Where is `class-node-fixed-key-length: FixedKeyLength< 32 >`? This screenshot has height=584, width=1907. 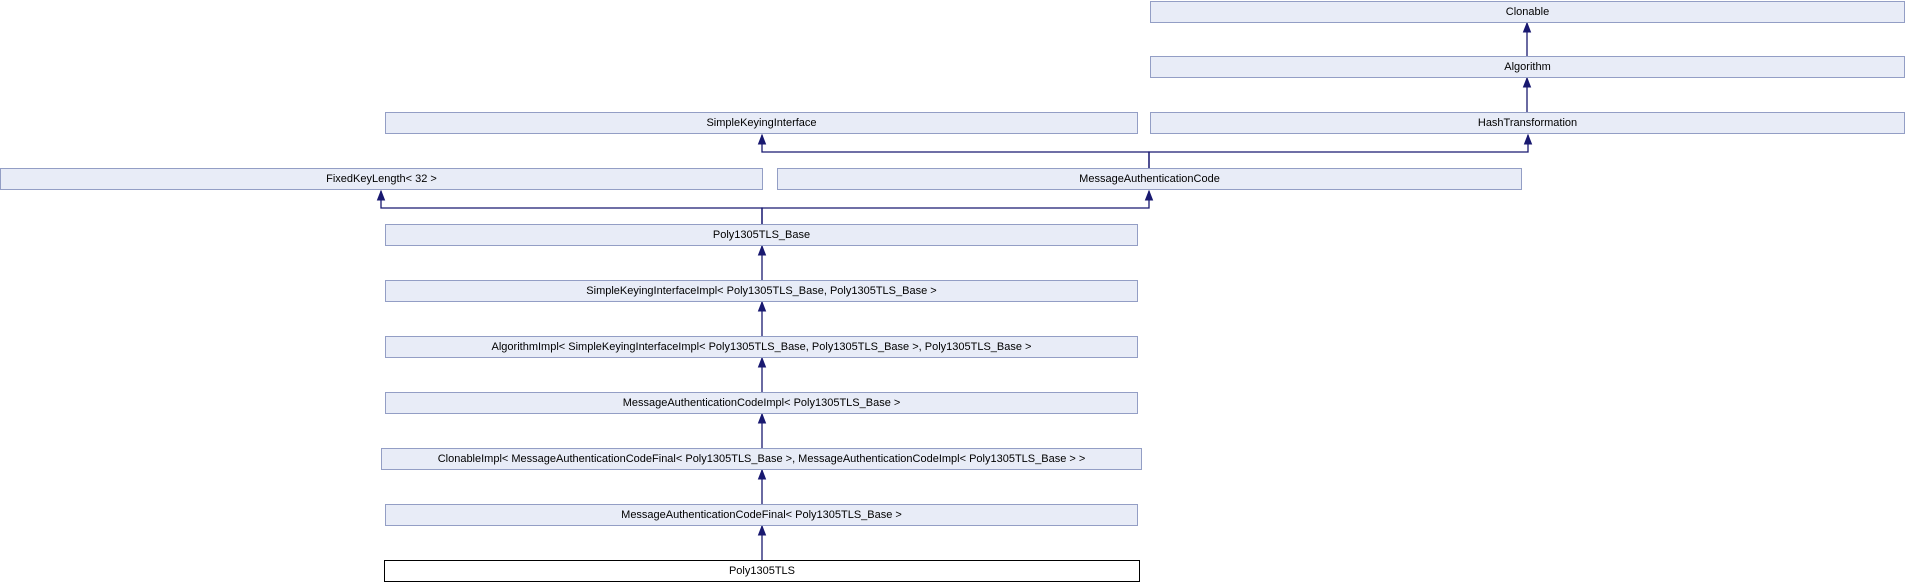 class-node-fixed-key-length: FixedKeyLength< 32 > is located at coordinates (381, 179).